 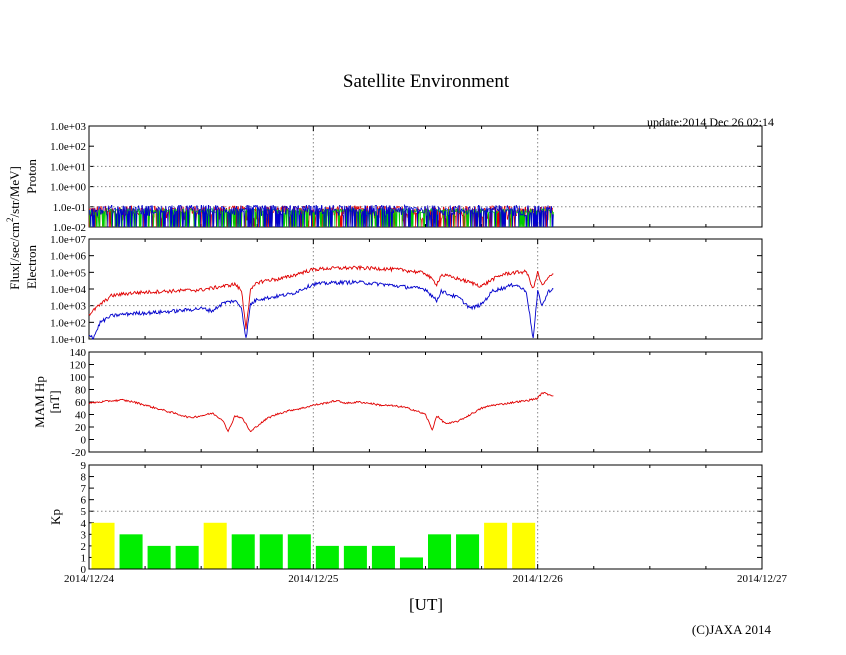 I want to click on x-axis-label: [UT], so click(x=426, y=604).